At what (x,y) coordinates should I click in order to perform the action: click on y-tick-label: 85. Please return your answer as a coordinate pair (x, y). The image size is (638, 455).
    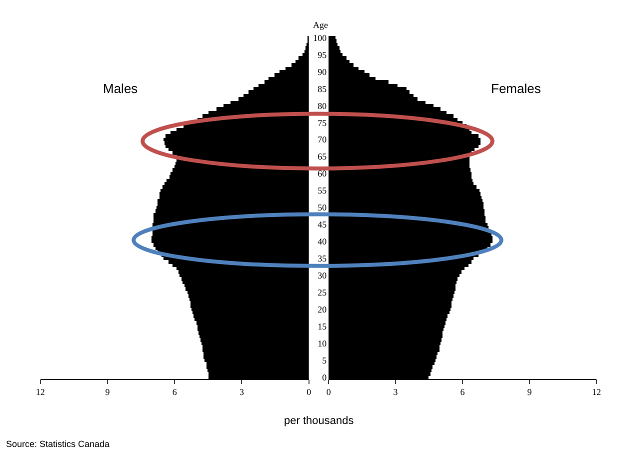
    Looking at the image, I should click on (323, 89).